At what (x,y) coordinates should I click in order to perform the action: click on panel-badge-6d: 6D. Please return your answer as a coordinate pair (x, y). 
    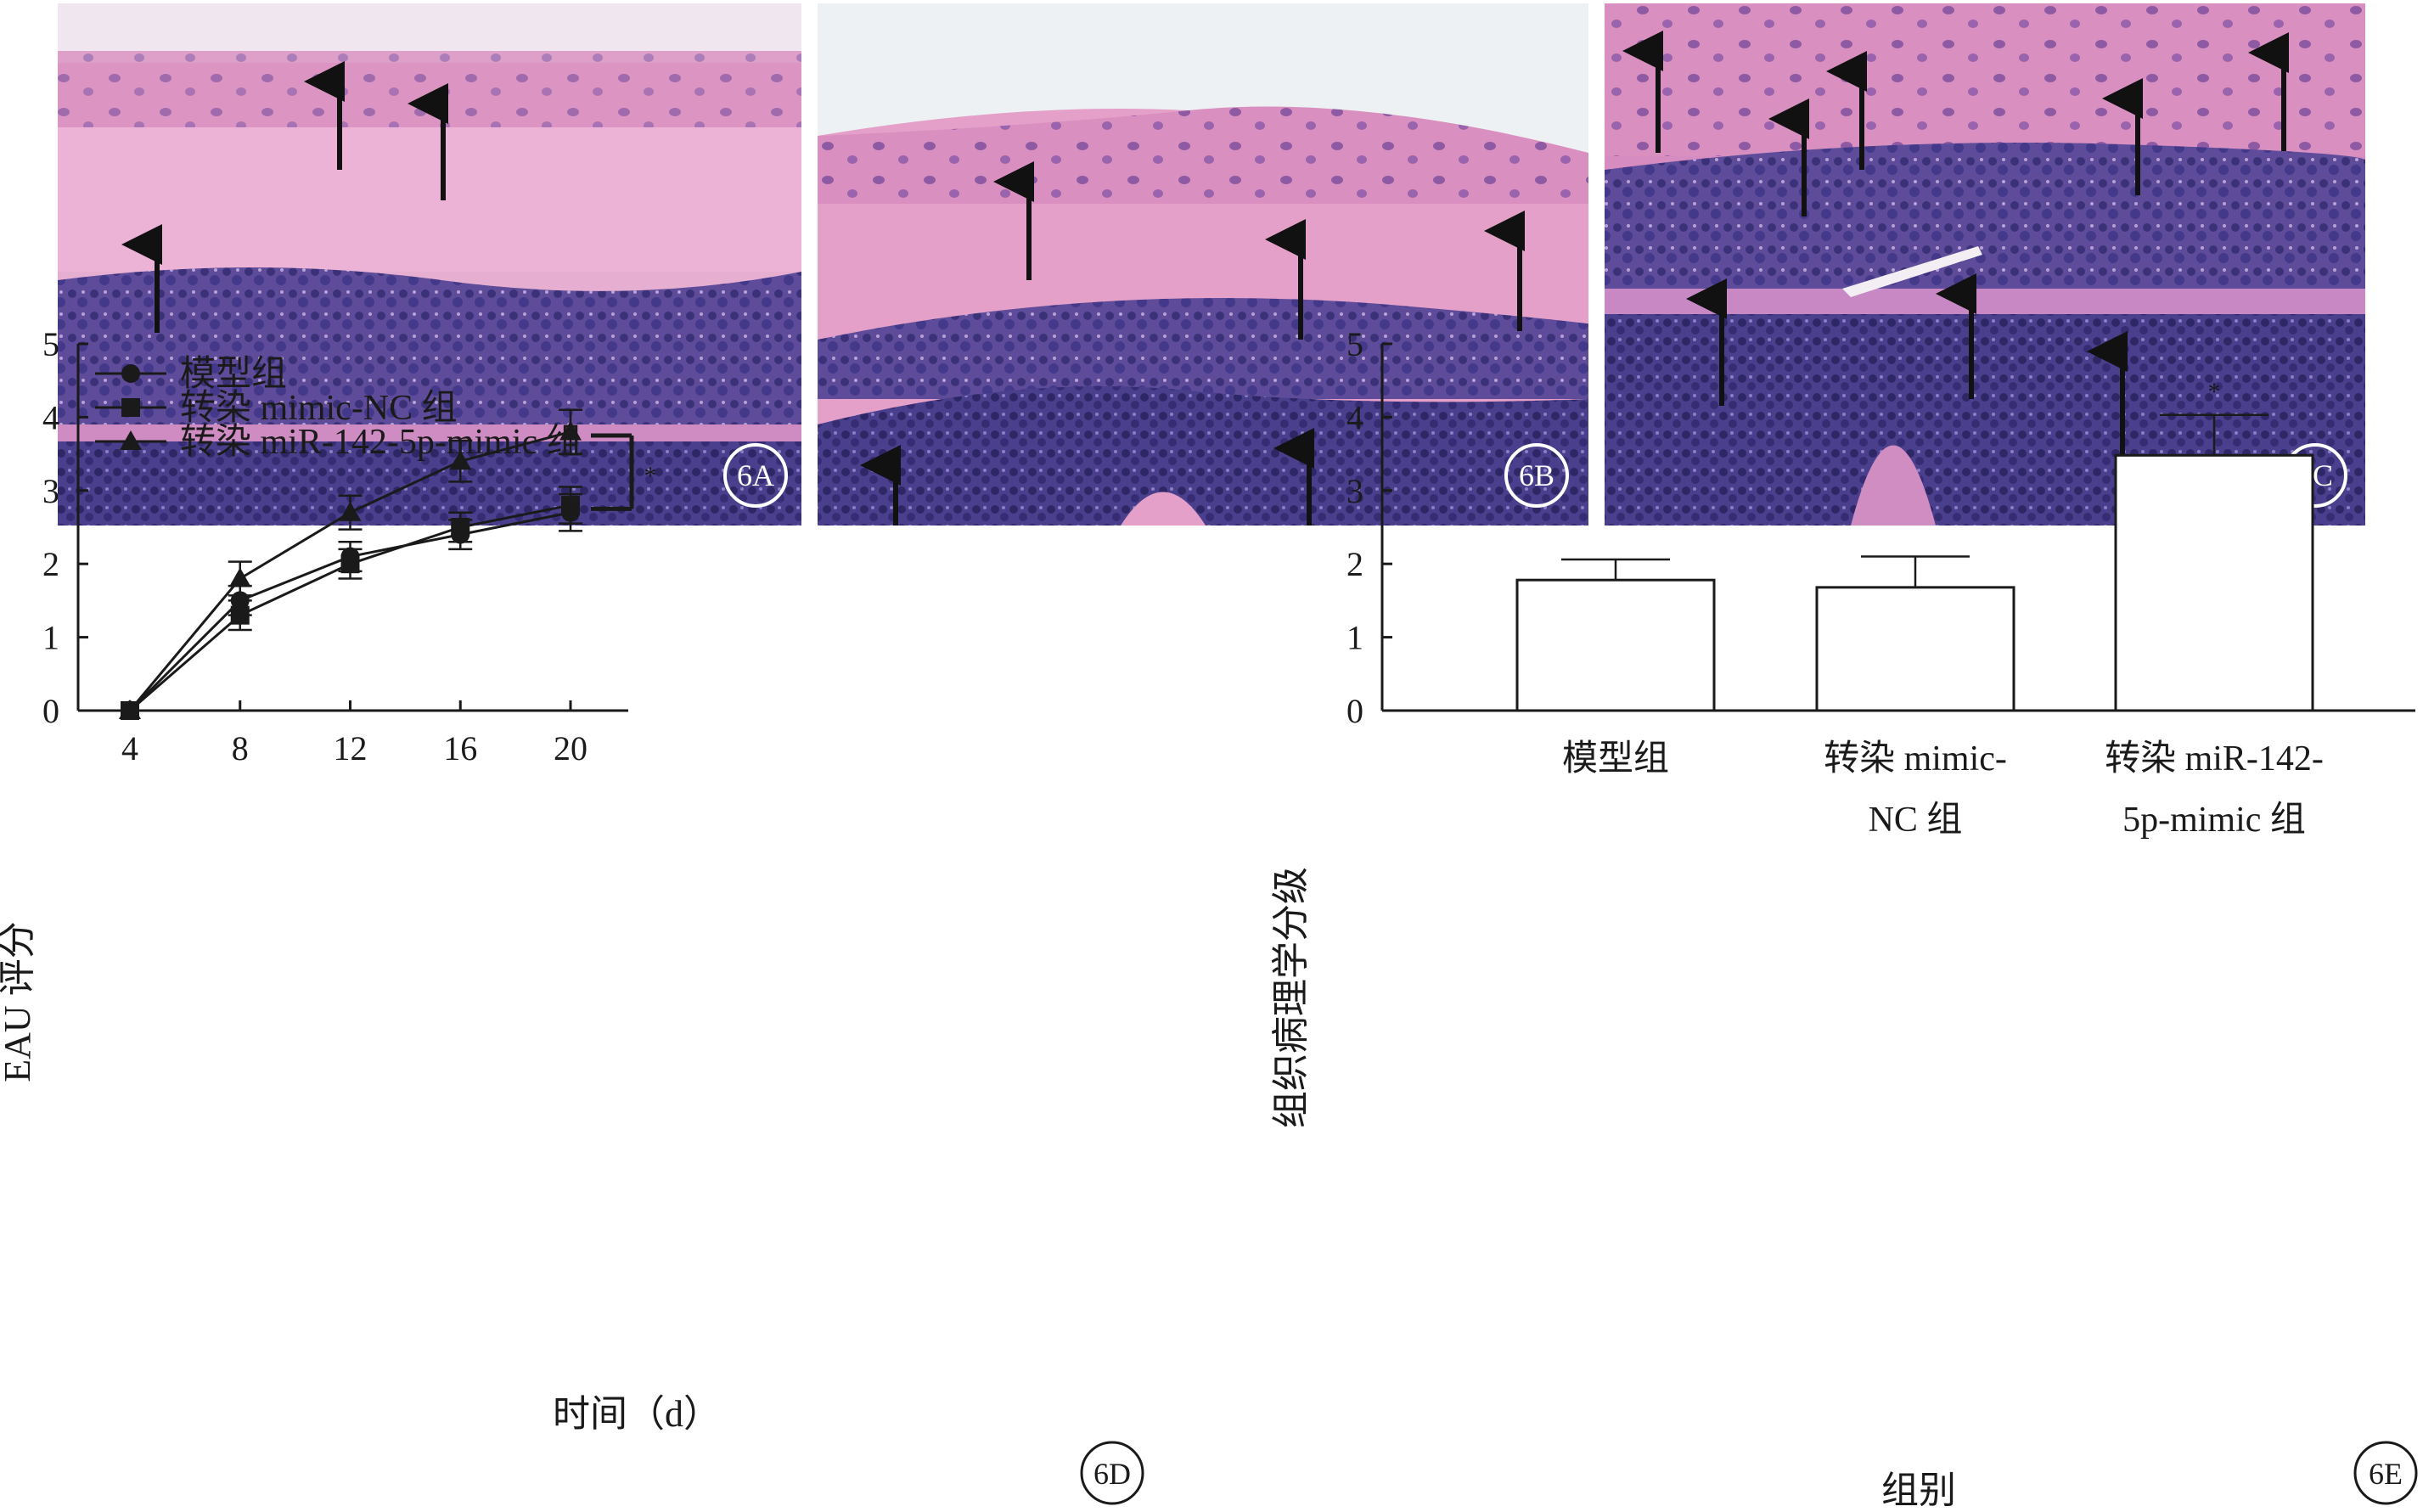
    Looking at the image, I should click on (1112, 1473).